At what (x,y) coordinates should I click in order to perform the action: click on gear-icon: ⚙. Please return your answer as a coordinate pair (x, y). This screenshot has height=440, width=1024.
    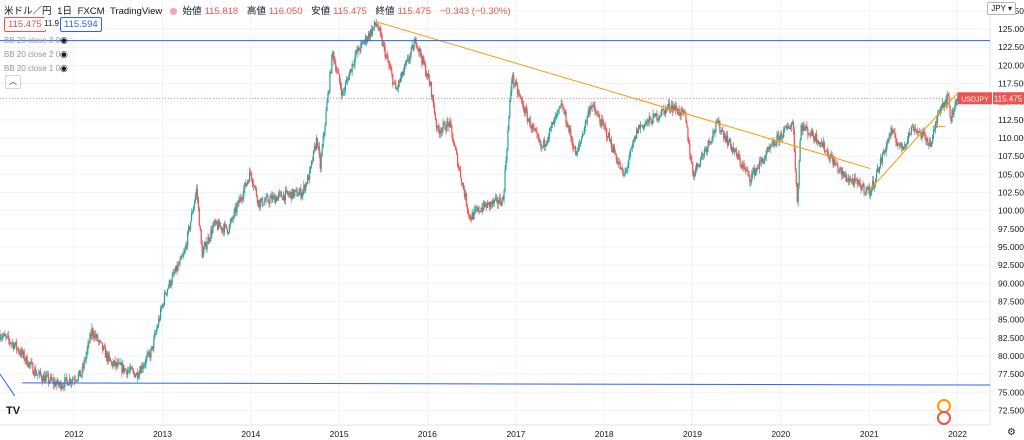
    Looking at the image, I should click on (1011, 432).